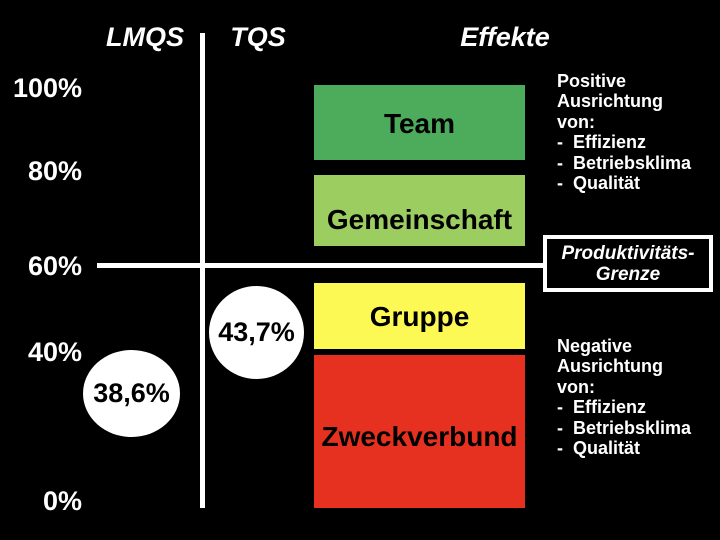  I want to click on y-axis-label-80: 80%, so click(54, 171).